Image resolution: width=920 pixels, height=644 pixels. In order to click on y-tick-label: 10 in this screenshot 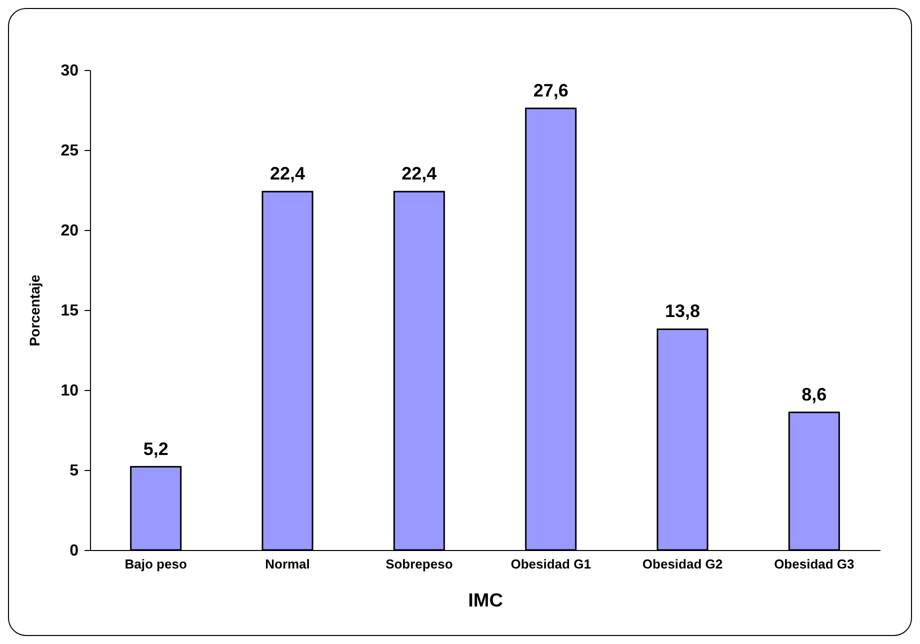, I will do `click(69, 391)`.